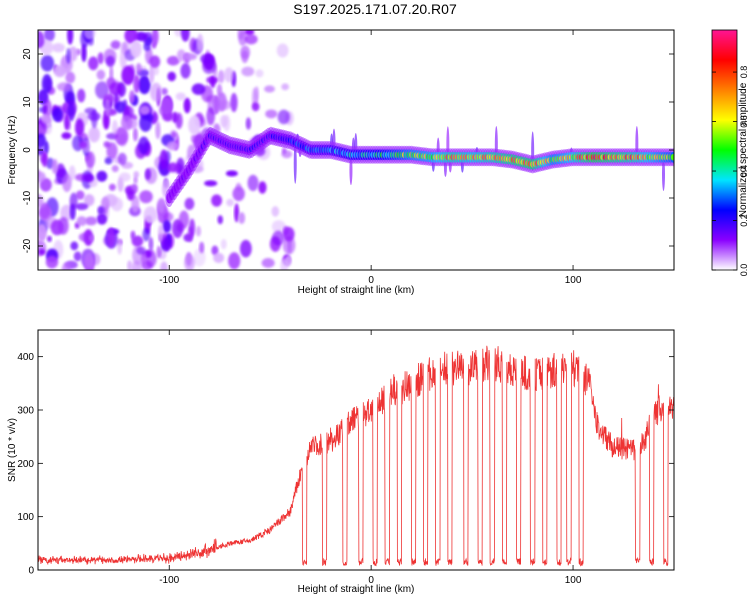 The width and height of the screenshot is (750, 600). Describe the element at coordinates (744, 121) in the screenshot. I see `colorbar-tick-label: 0.6` at that location.